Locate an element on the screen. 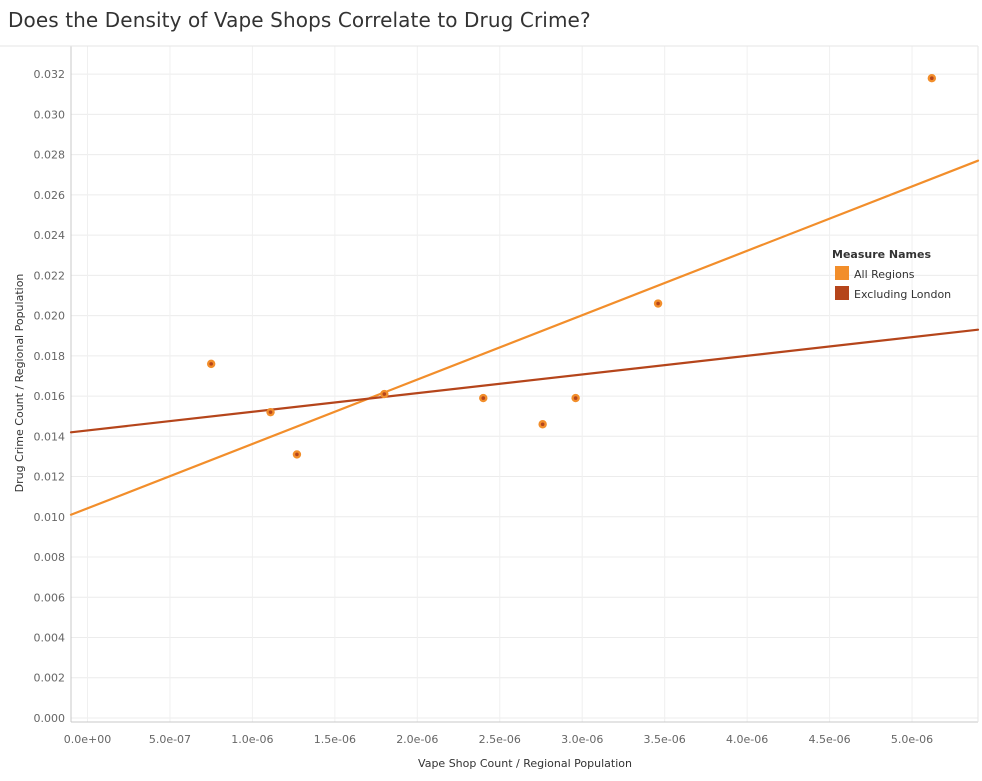 Image resolution: width=982 pixels, height=781 pixels. legend-swatch-all-regions is located at coordinates (842, 273).